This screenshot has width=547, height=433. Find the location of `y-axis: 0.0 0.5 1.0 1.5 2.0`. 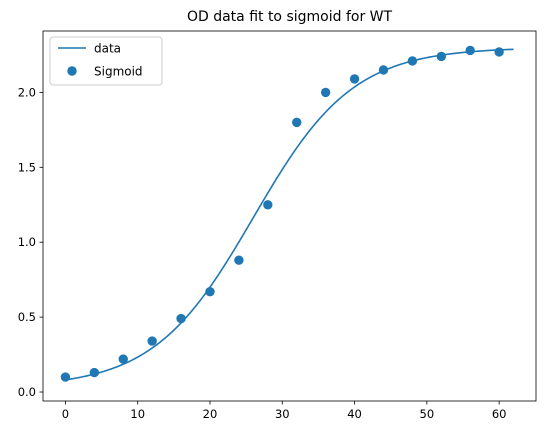

y-axis: 0.0 0.5 1.0 1.5 2.0 is located at coordinates (30, 242).